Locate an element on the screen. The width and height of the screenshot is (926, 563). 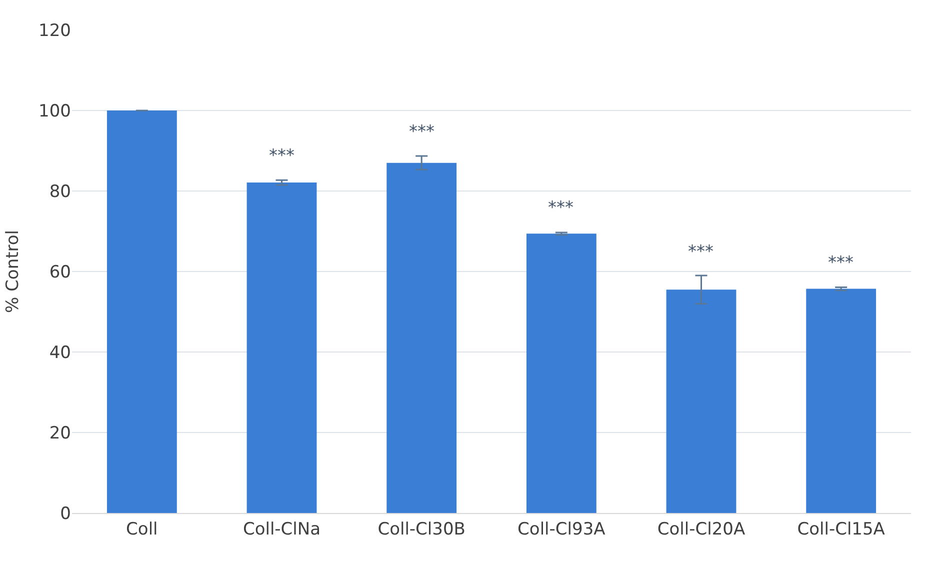
y-tick-label: 60 is located at coordinates (60, 272).